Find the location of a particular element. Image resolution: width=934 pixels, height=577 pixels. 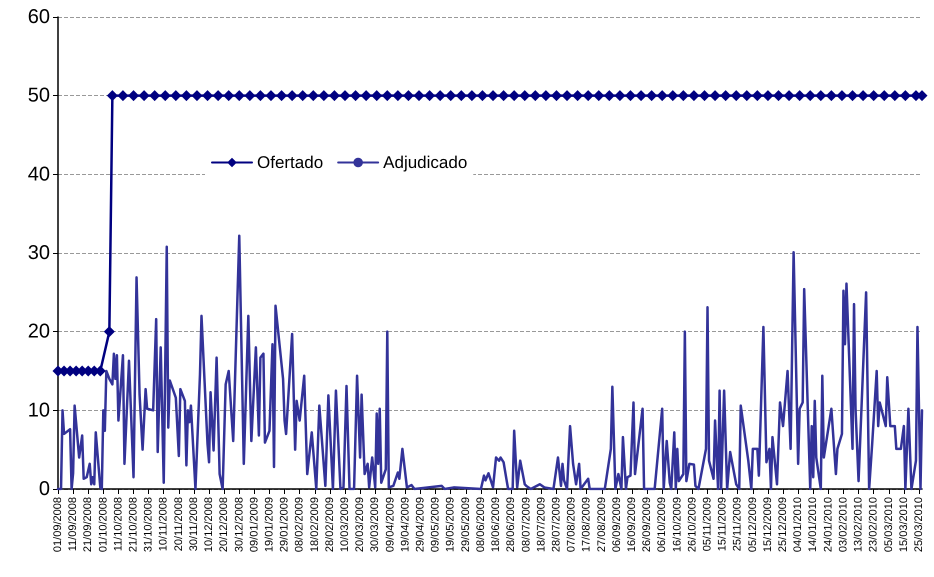

x-tick-label: 27/08/2009 is located at coordinates (602, 524).